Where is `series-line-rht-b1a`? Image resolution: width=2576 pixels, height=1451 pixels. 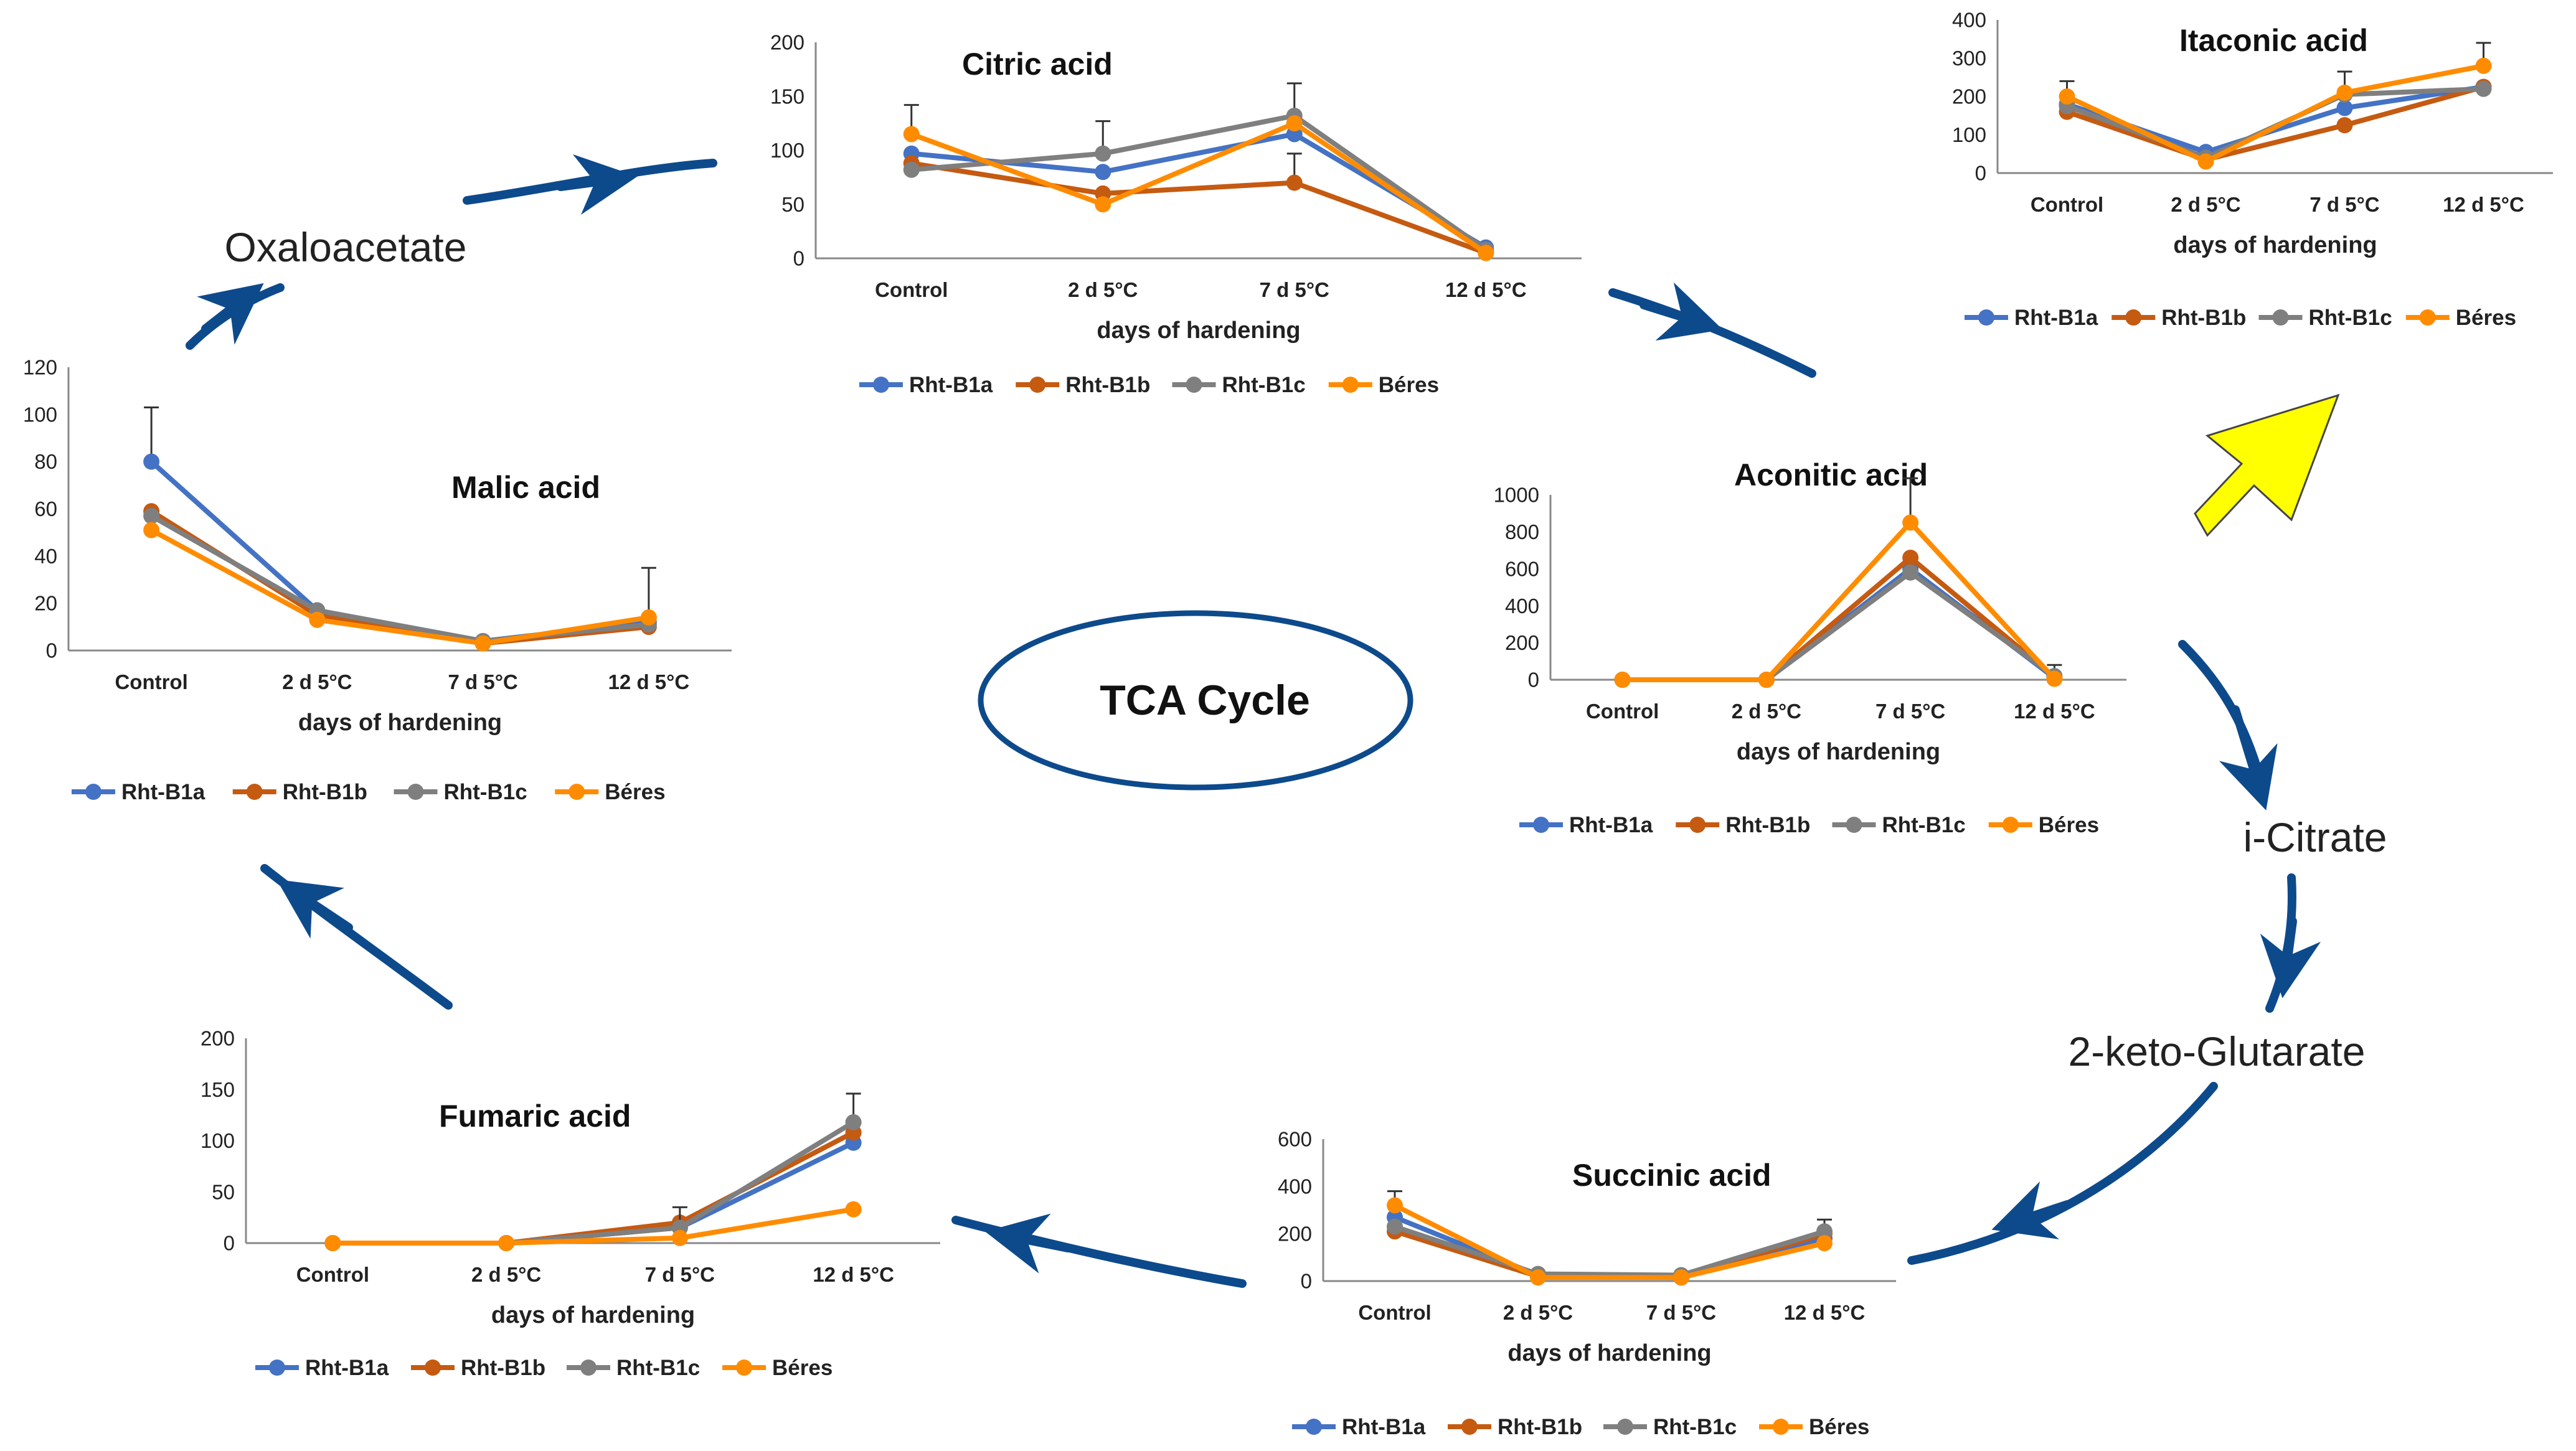
series-line-rht-b1a is located at coordinates (594, 1193).